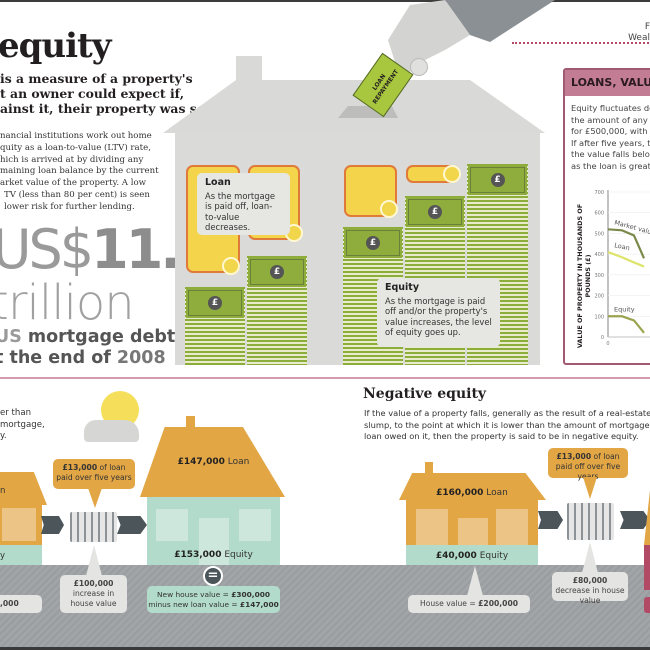  Describe the element at coordinates (602, 338) in the screenshot. I see `y-tick-label: 0` at that location.